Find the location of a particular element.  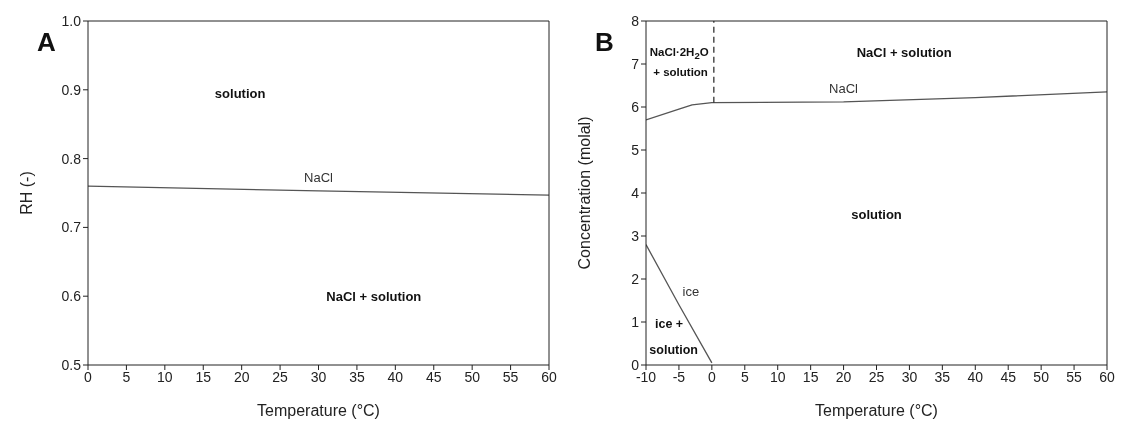

y-tick-label: 0.6 is located at coordinates (71, 296).